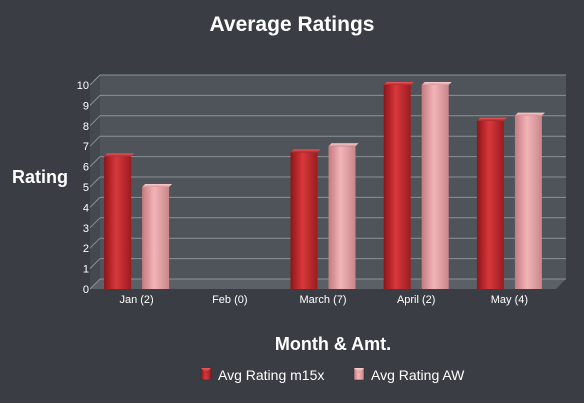 This screenshot has height=403, width=584. What do you see at coordinates (86, 229) in the screenshot?
I see `y-tick-label: 3` at bounding box center [86, 229].